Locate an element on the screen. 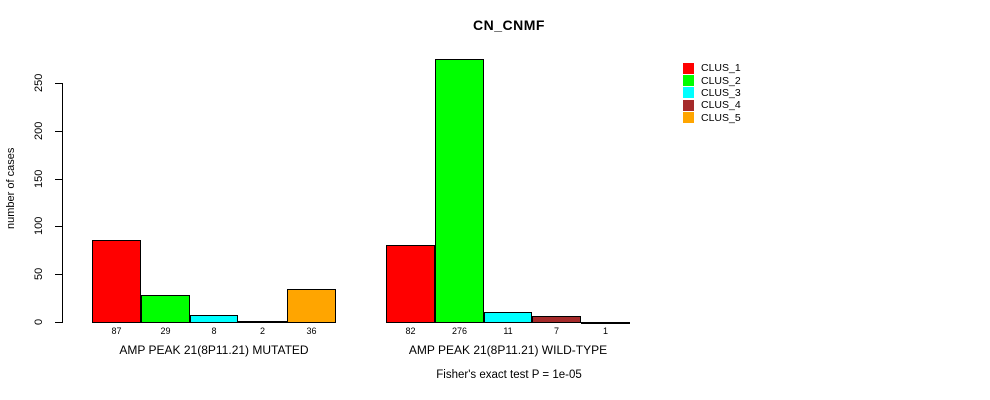 The image size is (990, 400). bar-value-label: 1 is located at coordinates (605, 331).